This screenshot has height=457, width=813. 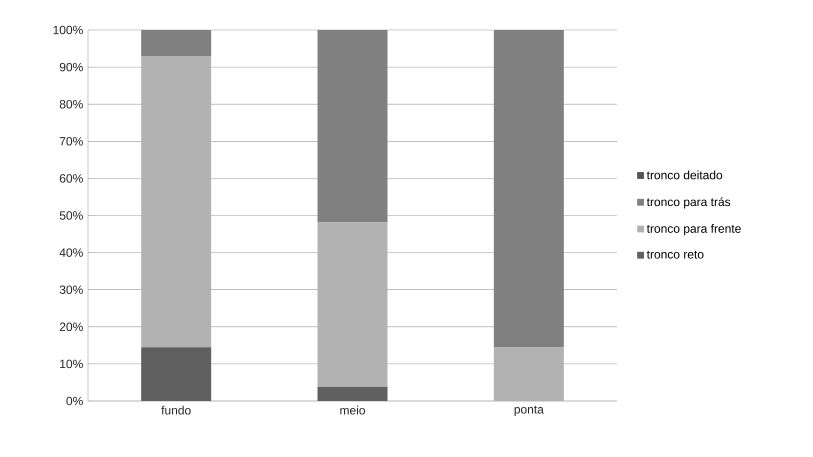 I want to click on y-tick-label: 20%, so click(x=71, y=327).